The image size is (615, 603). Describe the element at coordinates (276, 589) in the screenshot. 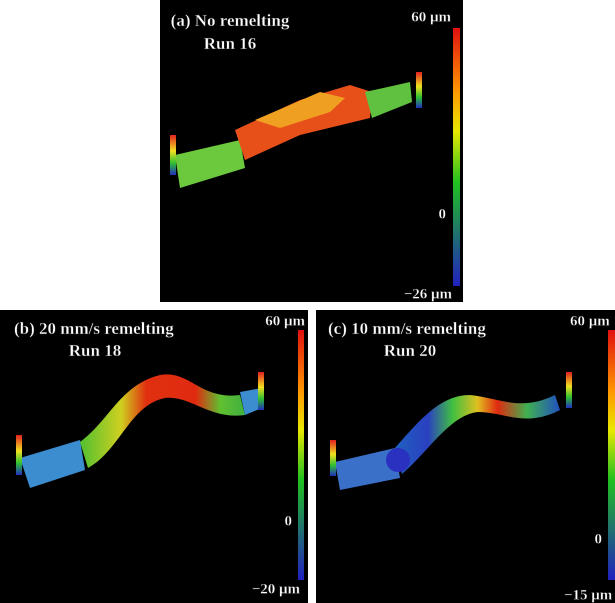

I see `scale-min: −20 μm` at that location.